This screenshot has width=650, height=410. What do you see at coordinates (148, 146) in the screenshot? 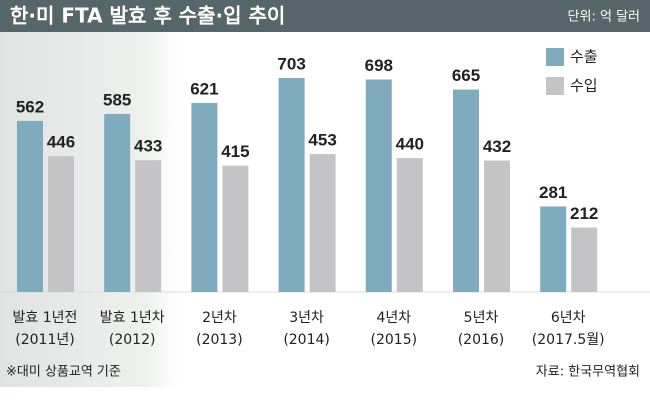
I see `value-label: 433` at bounding box center [148, 146].